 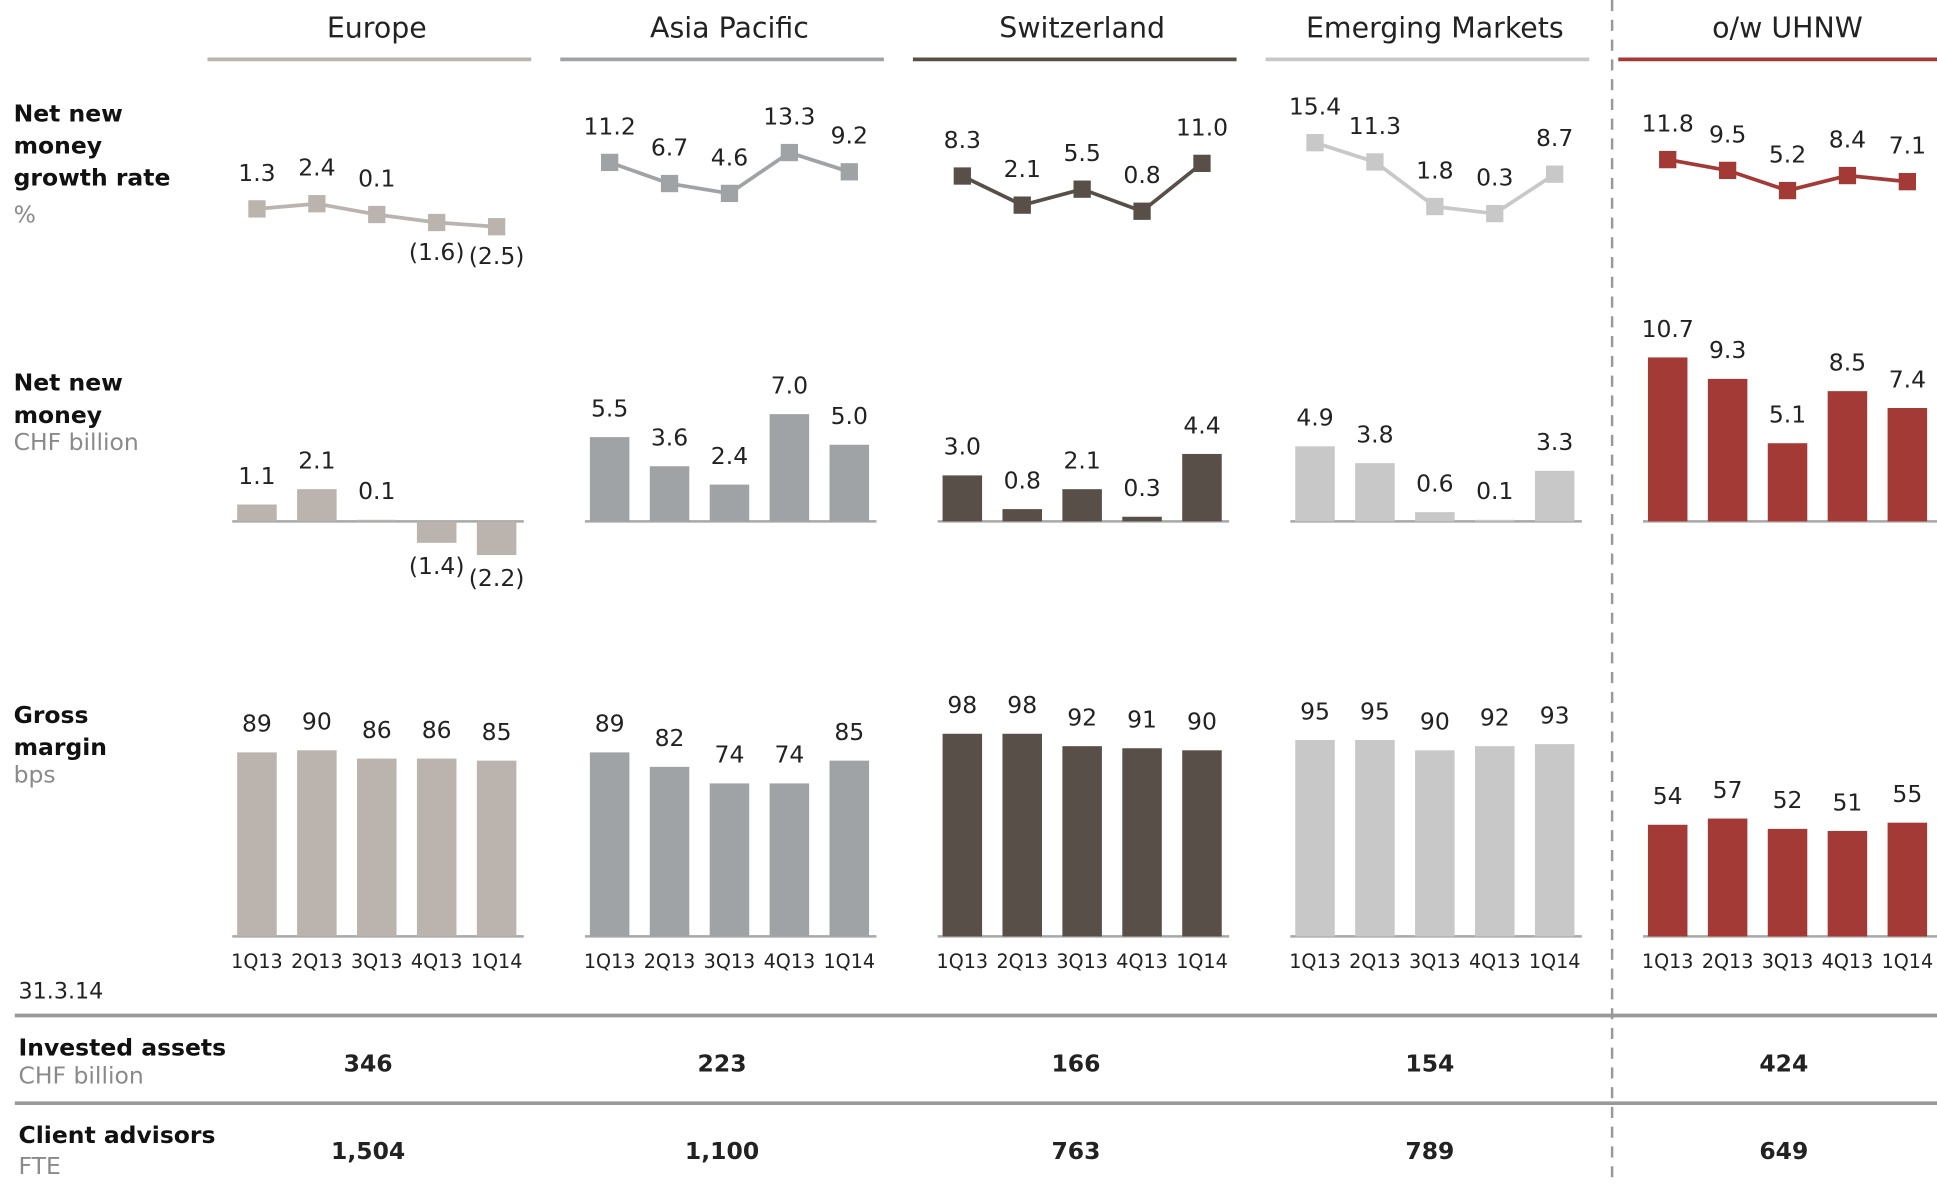 What do you see at coordinates (1075, 1063) in the screenshot?
I see `table-value: 166` at bounding box center [1075, 1063].